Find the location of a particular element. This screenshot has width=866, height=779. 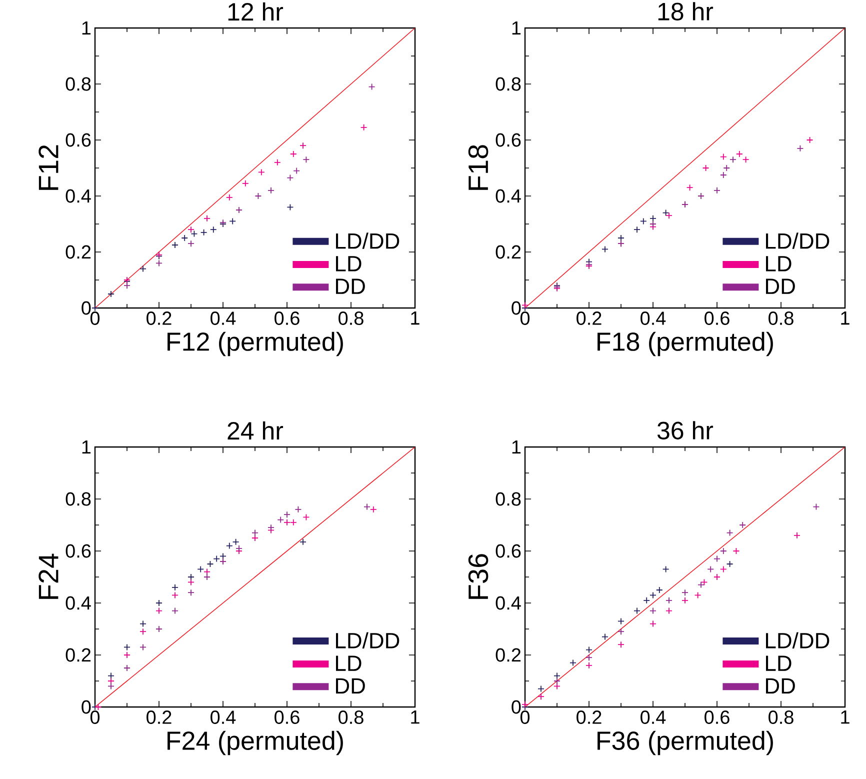

y-axis-title: F18 is located at coordinates (478, 167).